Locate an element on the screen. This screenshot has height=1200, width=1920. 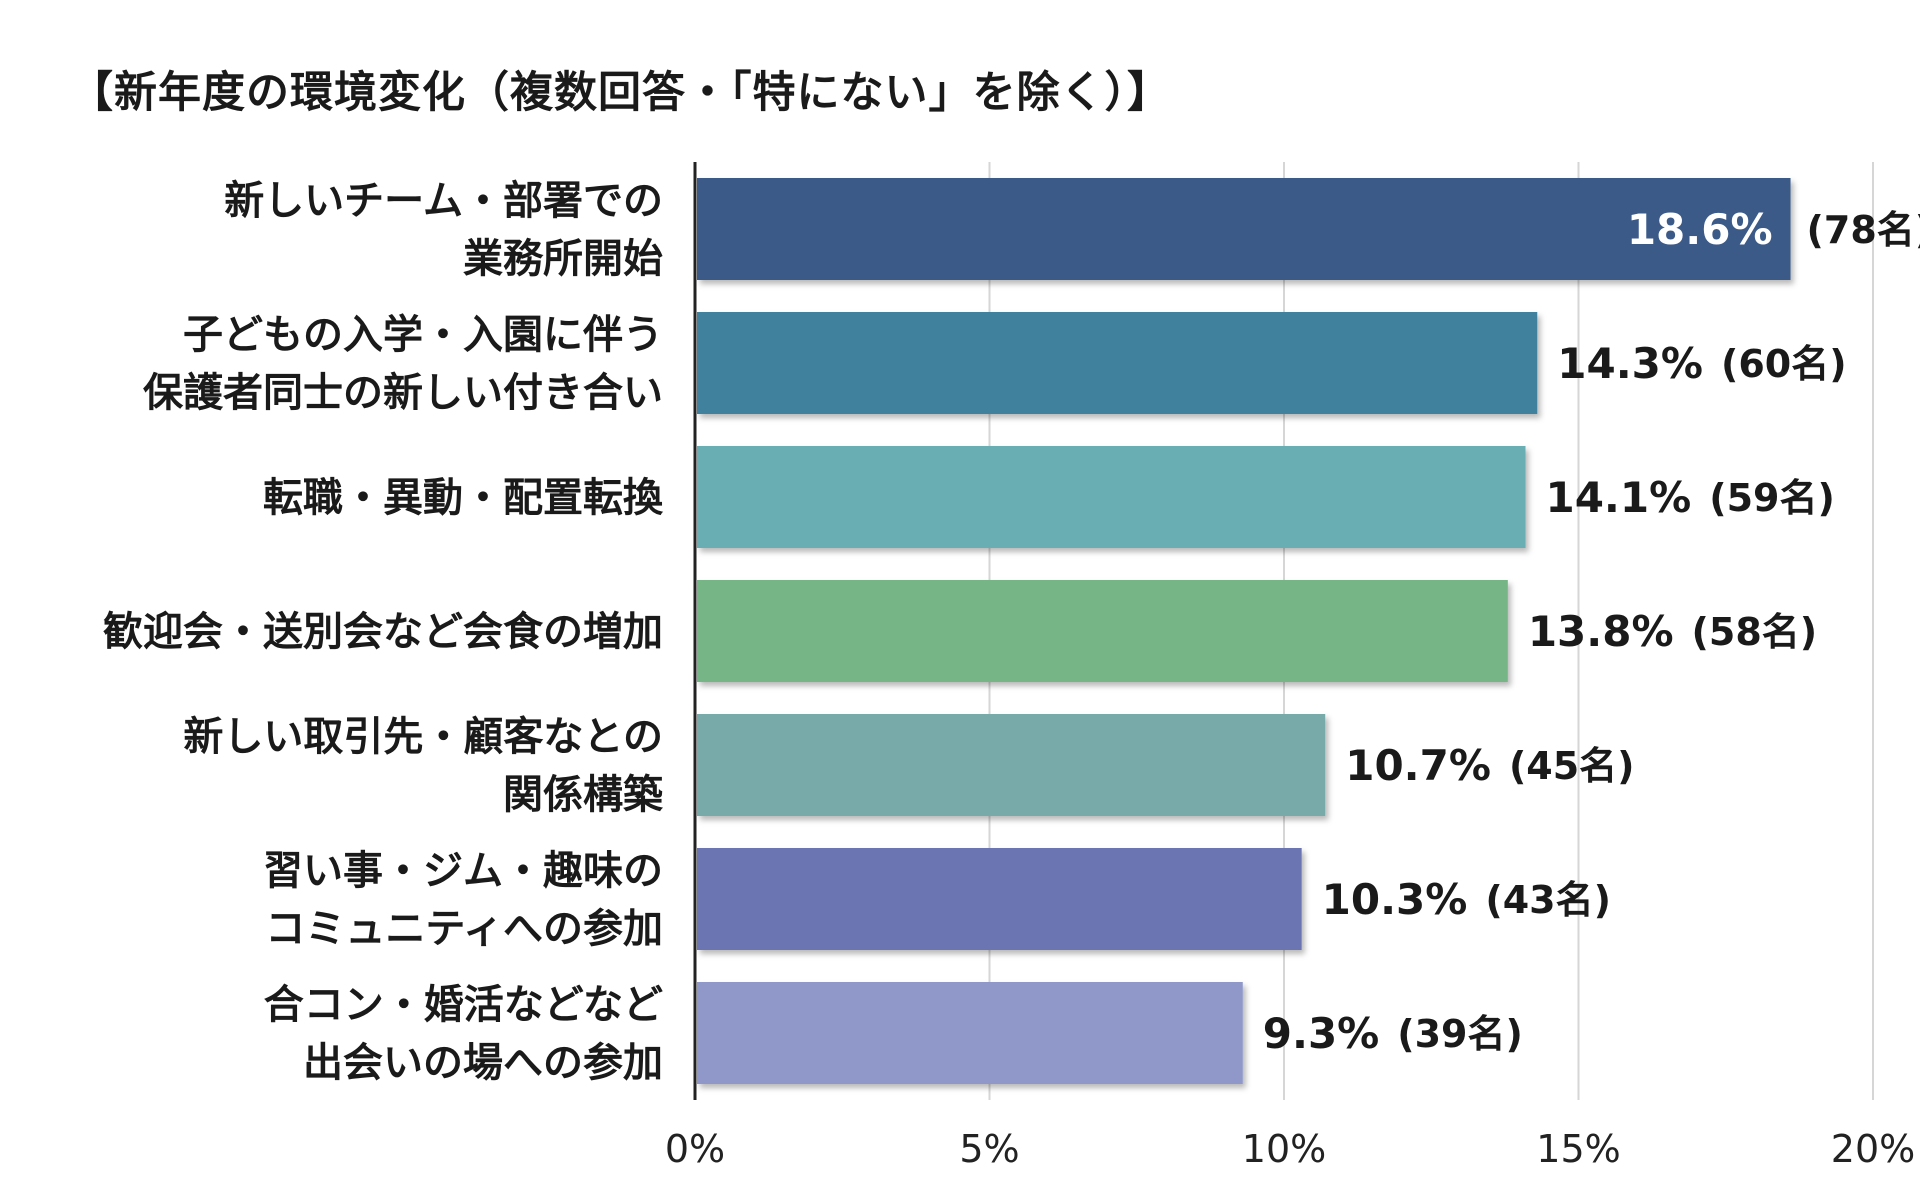
data-label: 10.7% is located at coordinates (1418, 765).